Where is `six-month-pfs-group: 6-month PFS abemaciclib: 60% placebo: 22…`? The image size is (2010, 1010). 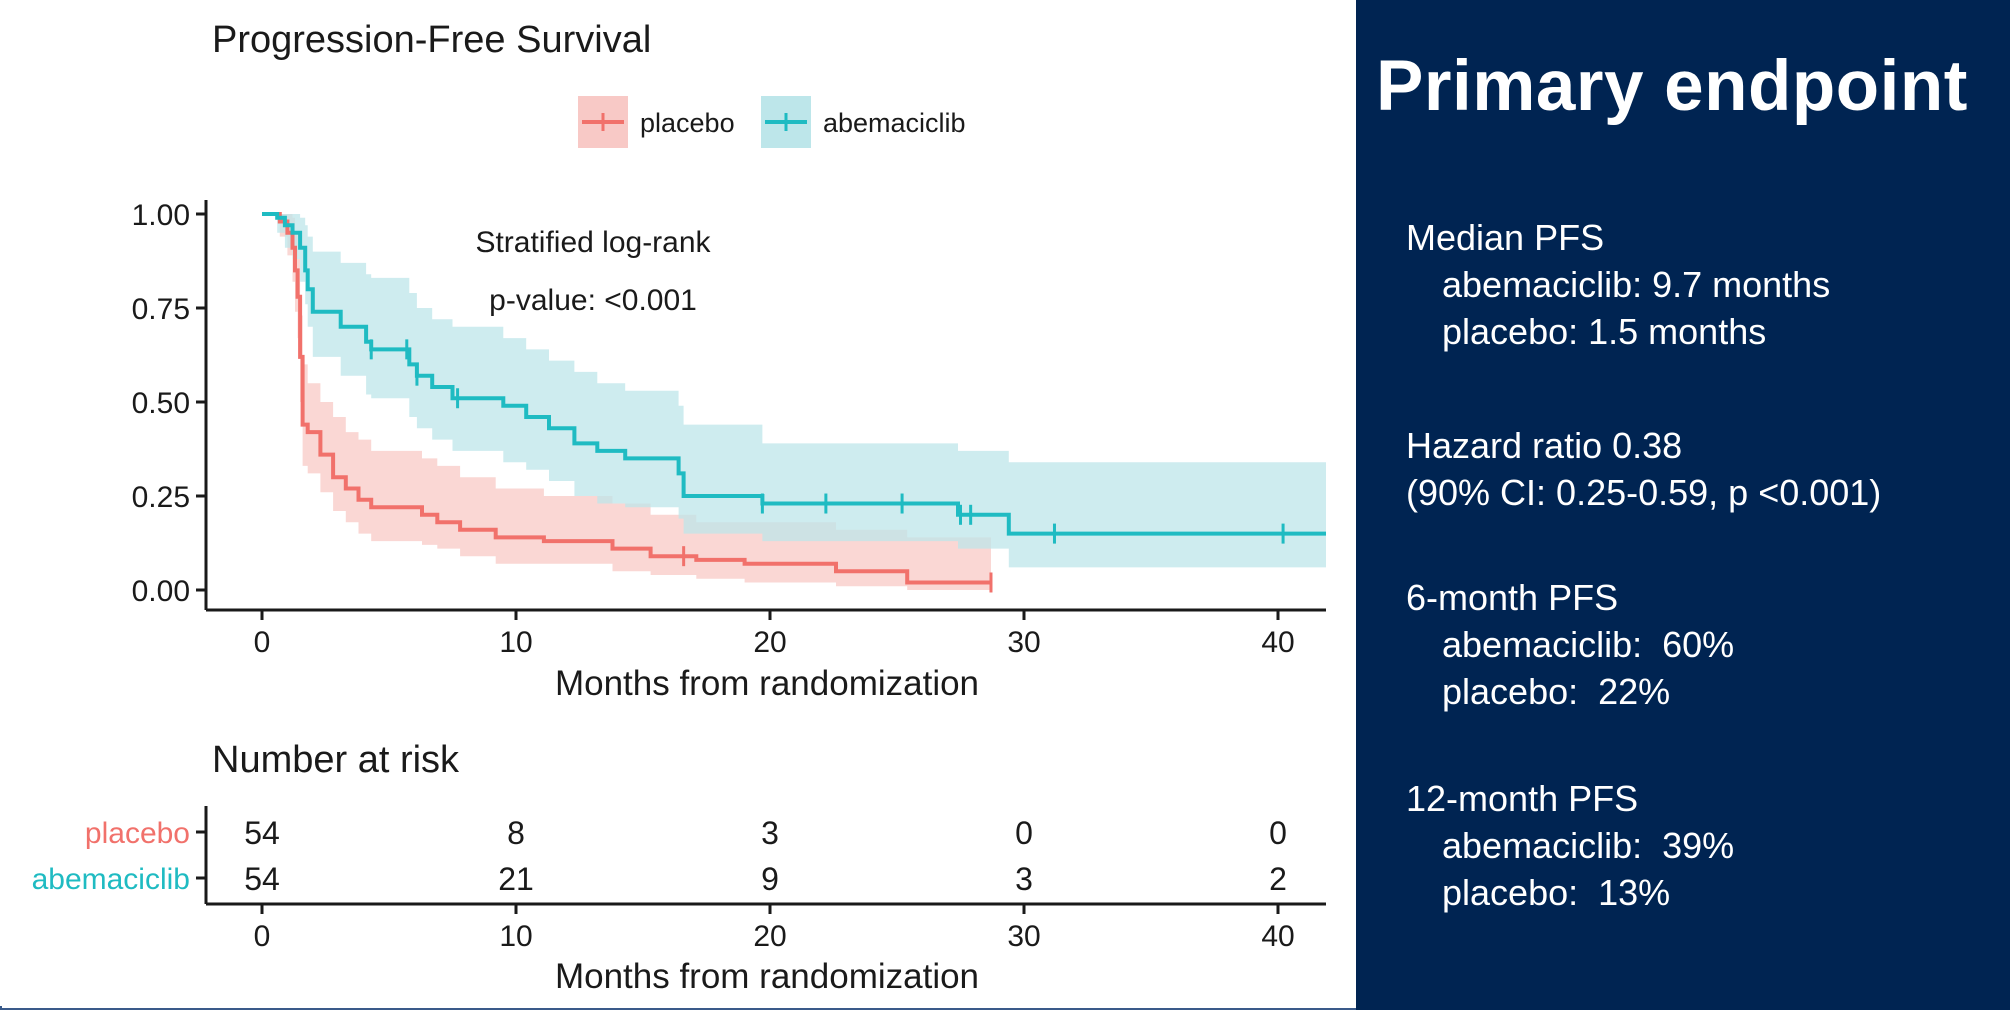
six-month-pfs-group: 6-month PFS abemaciclib: 60% placebo: 22… is located at coordinates (1570, 644).